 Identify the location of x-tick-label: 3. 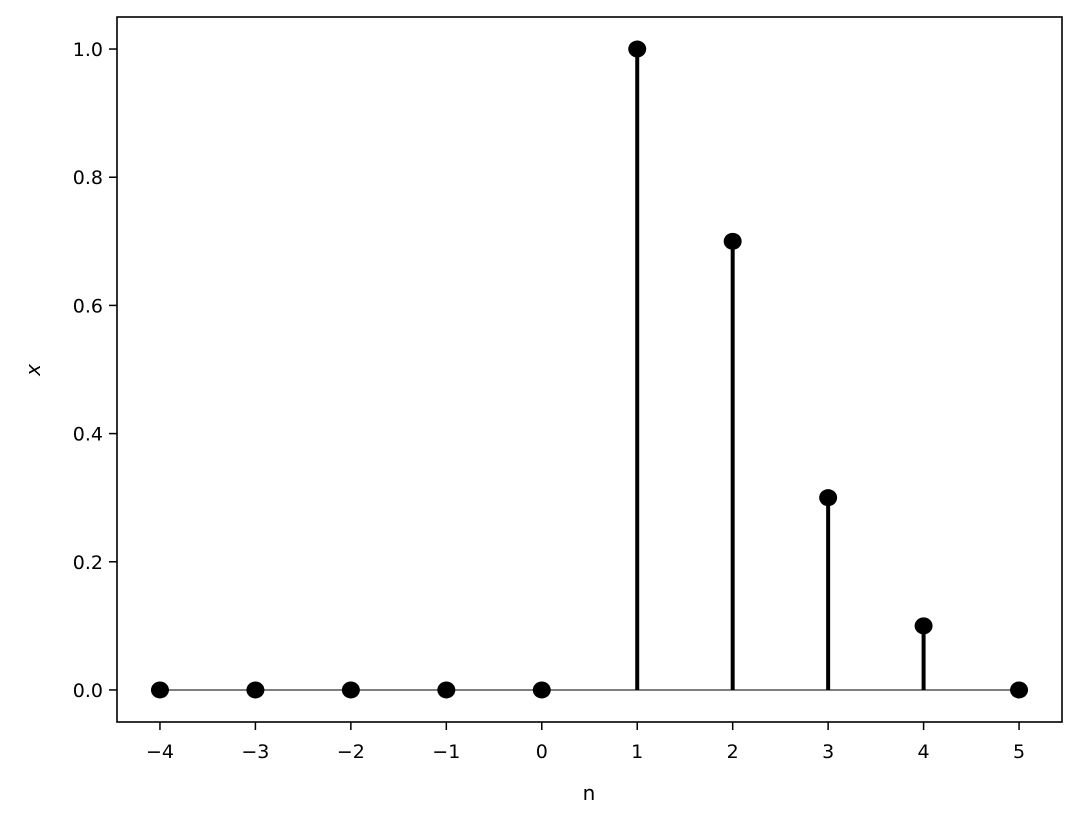
(828, 752).